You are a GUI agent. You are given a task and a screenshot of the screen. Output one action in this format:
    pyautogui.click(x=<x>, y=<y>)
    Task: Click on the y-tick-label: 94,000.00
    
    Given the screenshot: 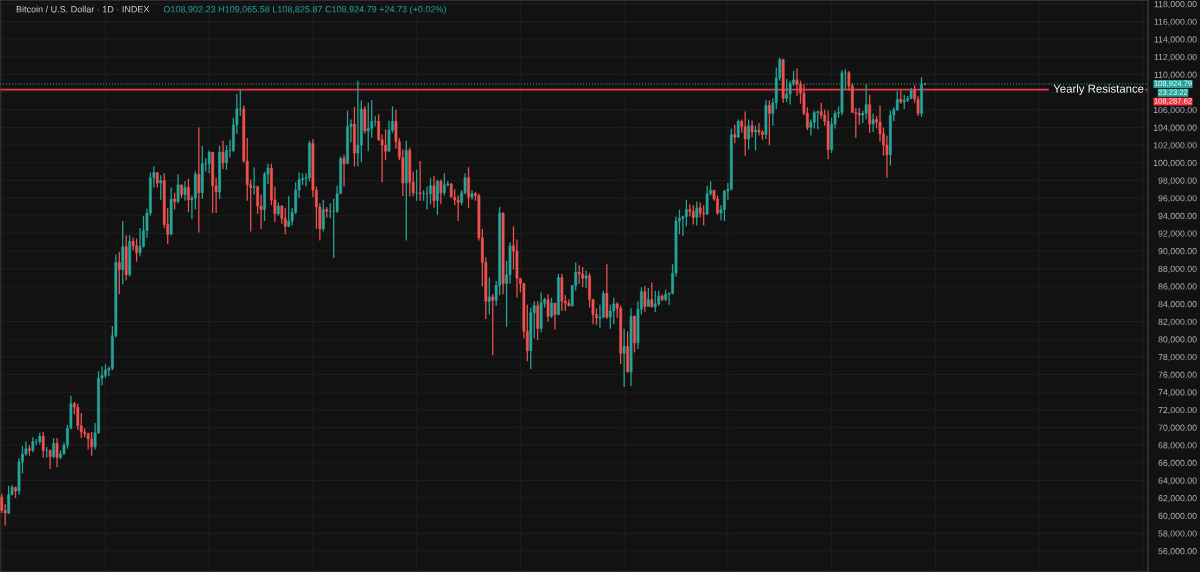 What is the action you would take?
    pyautogui.click(x=1177, y=216)
    